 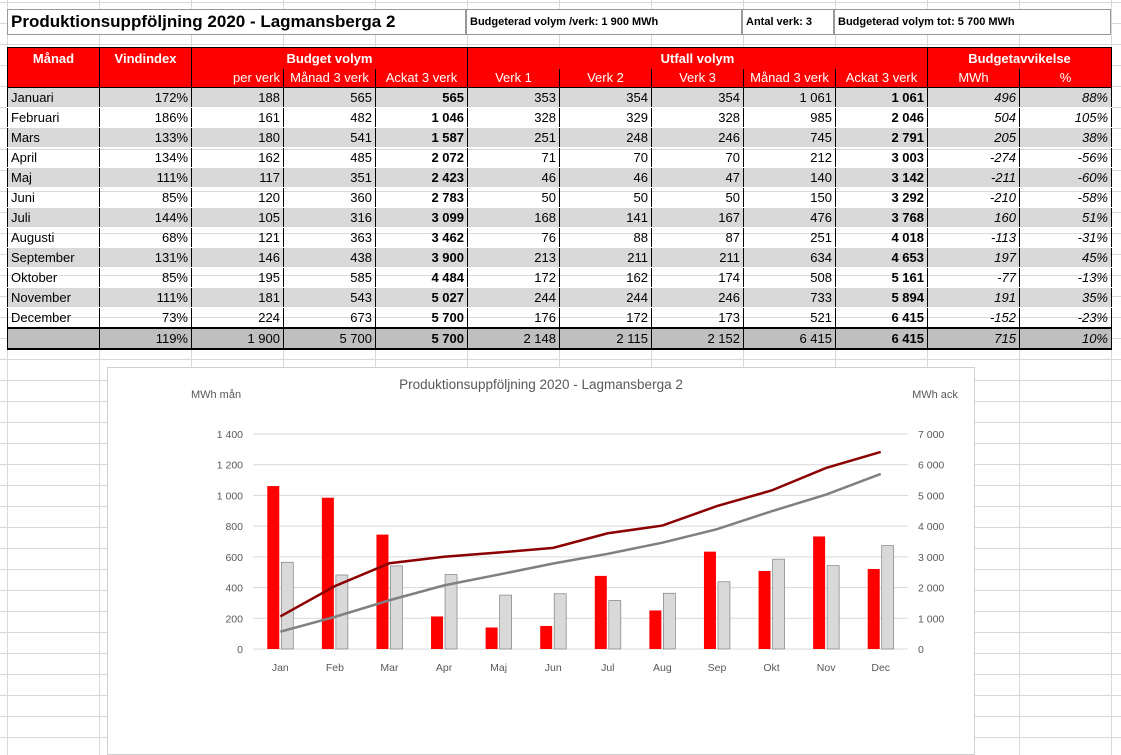 What do you see at coordinates (237, 277) in the screenshot?
I see `cell-budget-per-verk: 195` at bounding box center [237, 277].